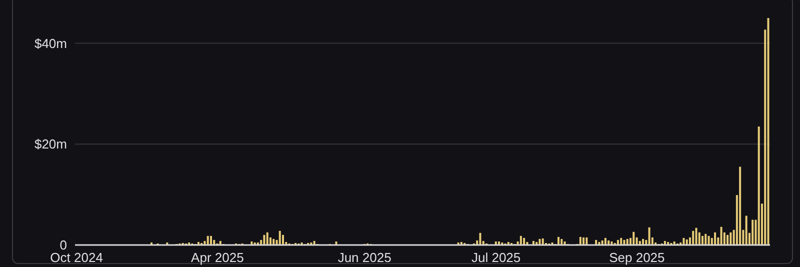 Image resolution: width=800 pixels, height=267 pixels. What do you see at coordinates (50, 144) in the screenshot?
I see `y-tick-label: $20m` at bounding box center [50, 144].